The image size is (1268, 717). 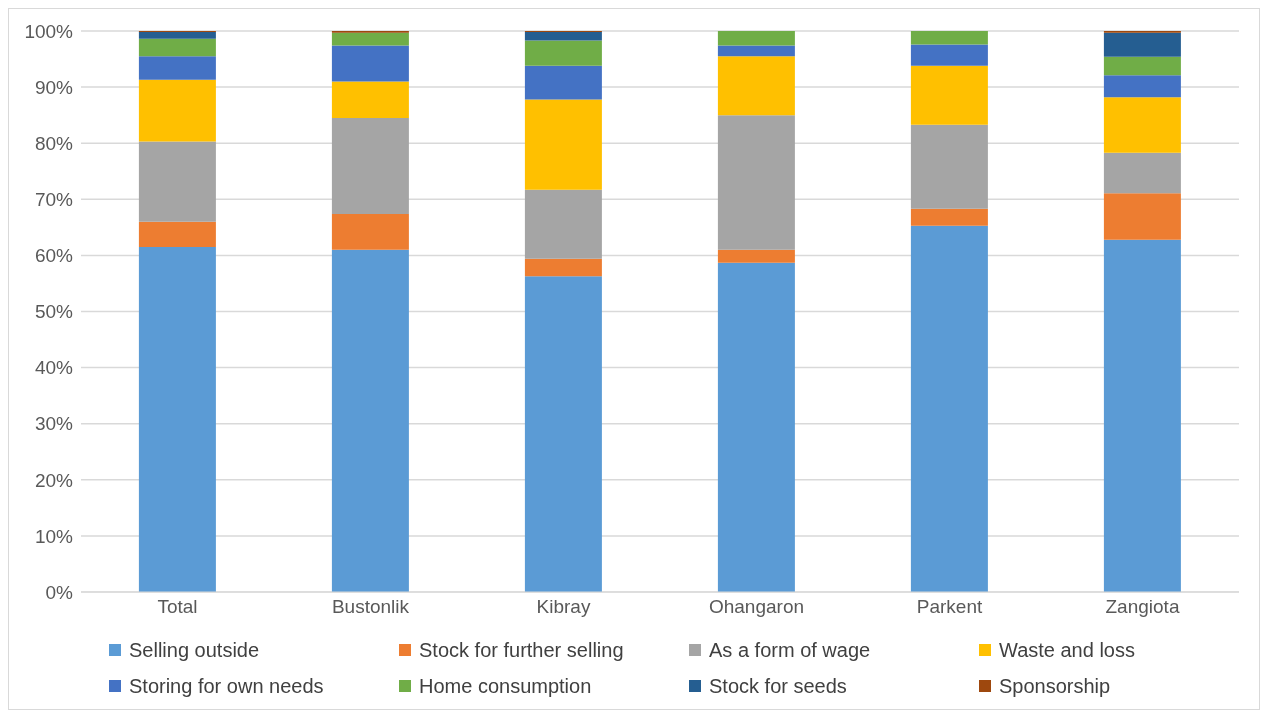 I want to click on legend-label: Waste and loss, so click(x=1067, y=650).